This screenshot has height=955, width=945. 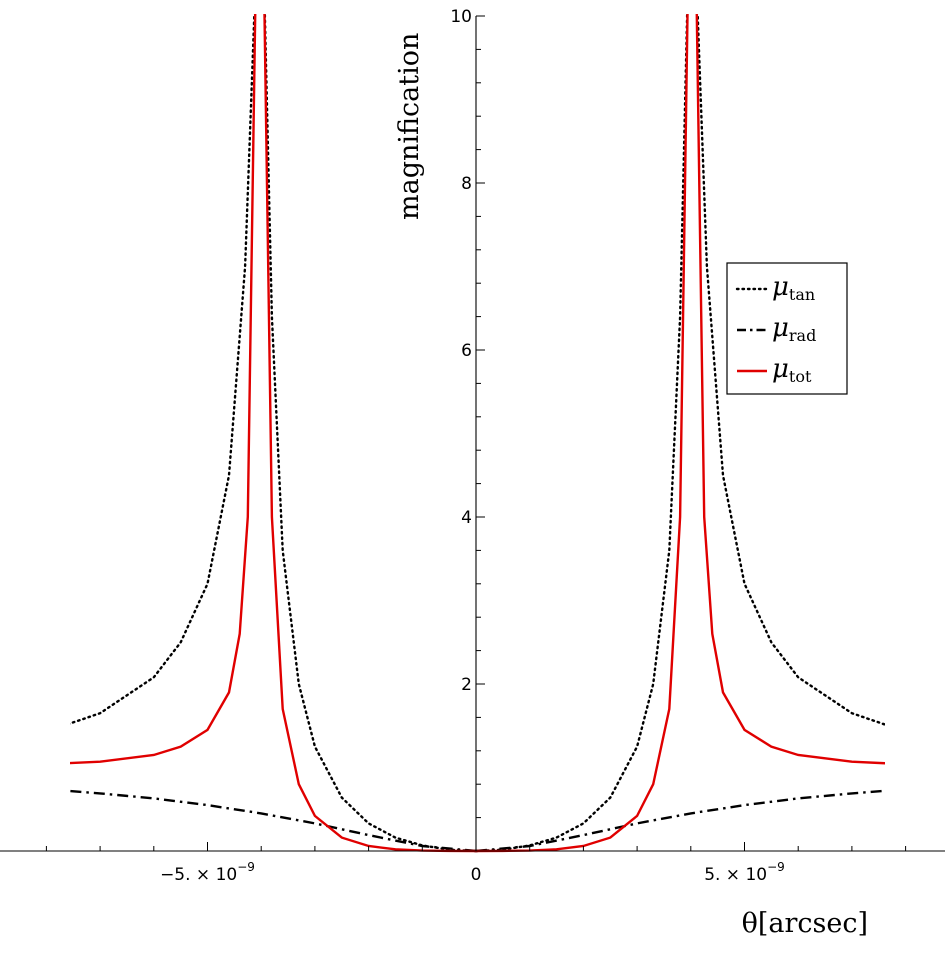 What do you see at coordinates (680, 821) in the screenshot?
I see `series-rad-line-right` at bounding box center [680, 821].